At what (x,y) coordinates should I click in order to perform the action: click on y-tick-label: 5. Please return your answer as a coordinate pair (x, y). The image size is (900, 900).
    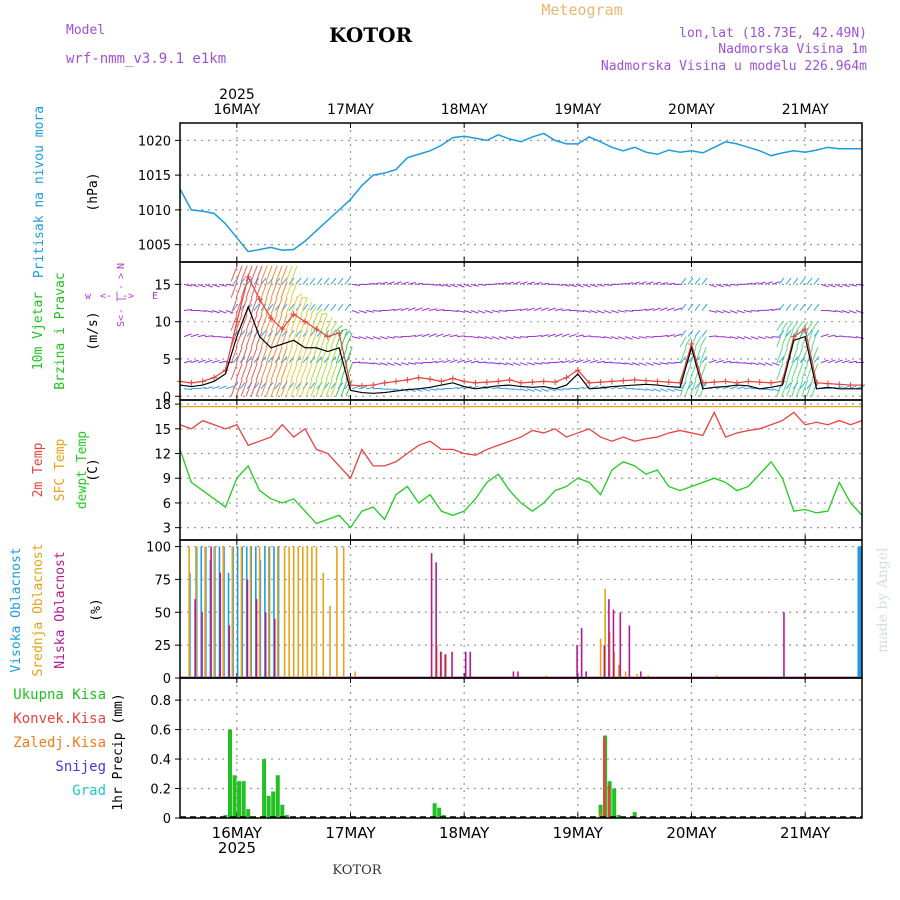
    Looking at the image, I should click on (167, 360).